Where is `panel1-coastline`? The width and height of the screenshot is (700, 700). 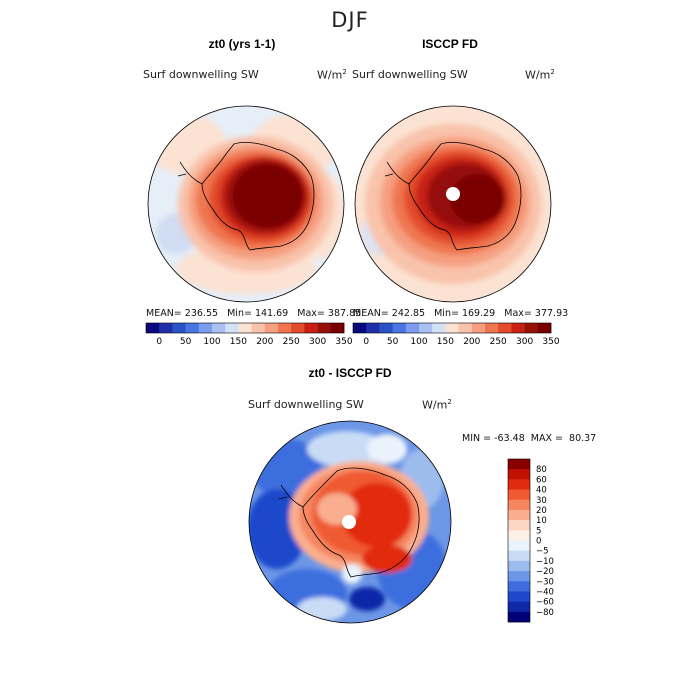
panel1-coastline is located at coordinates (258, 196).